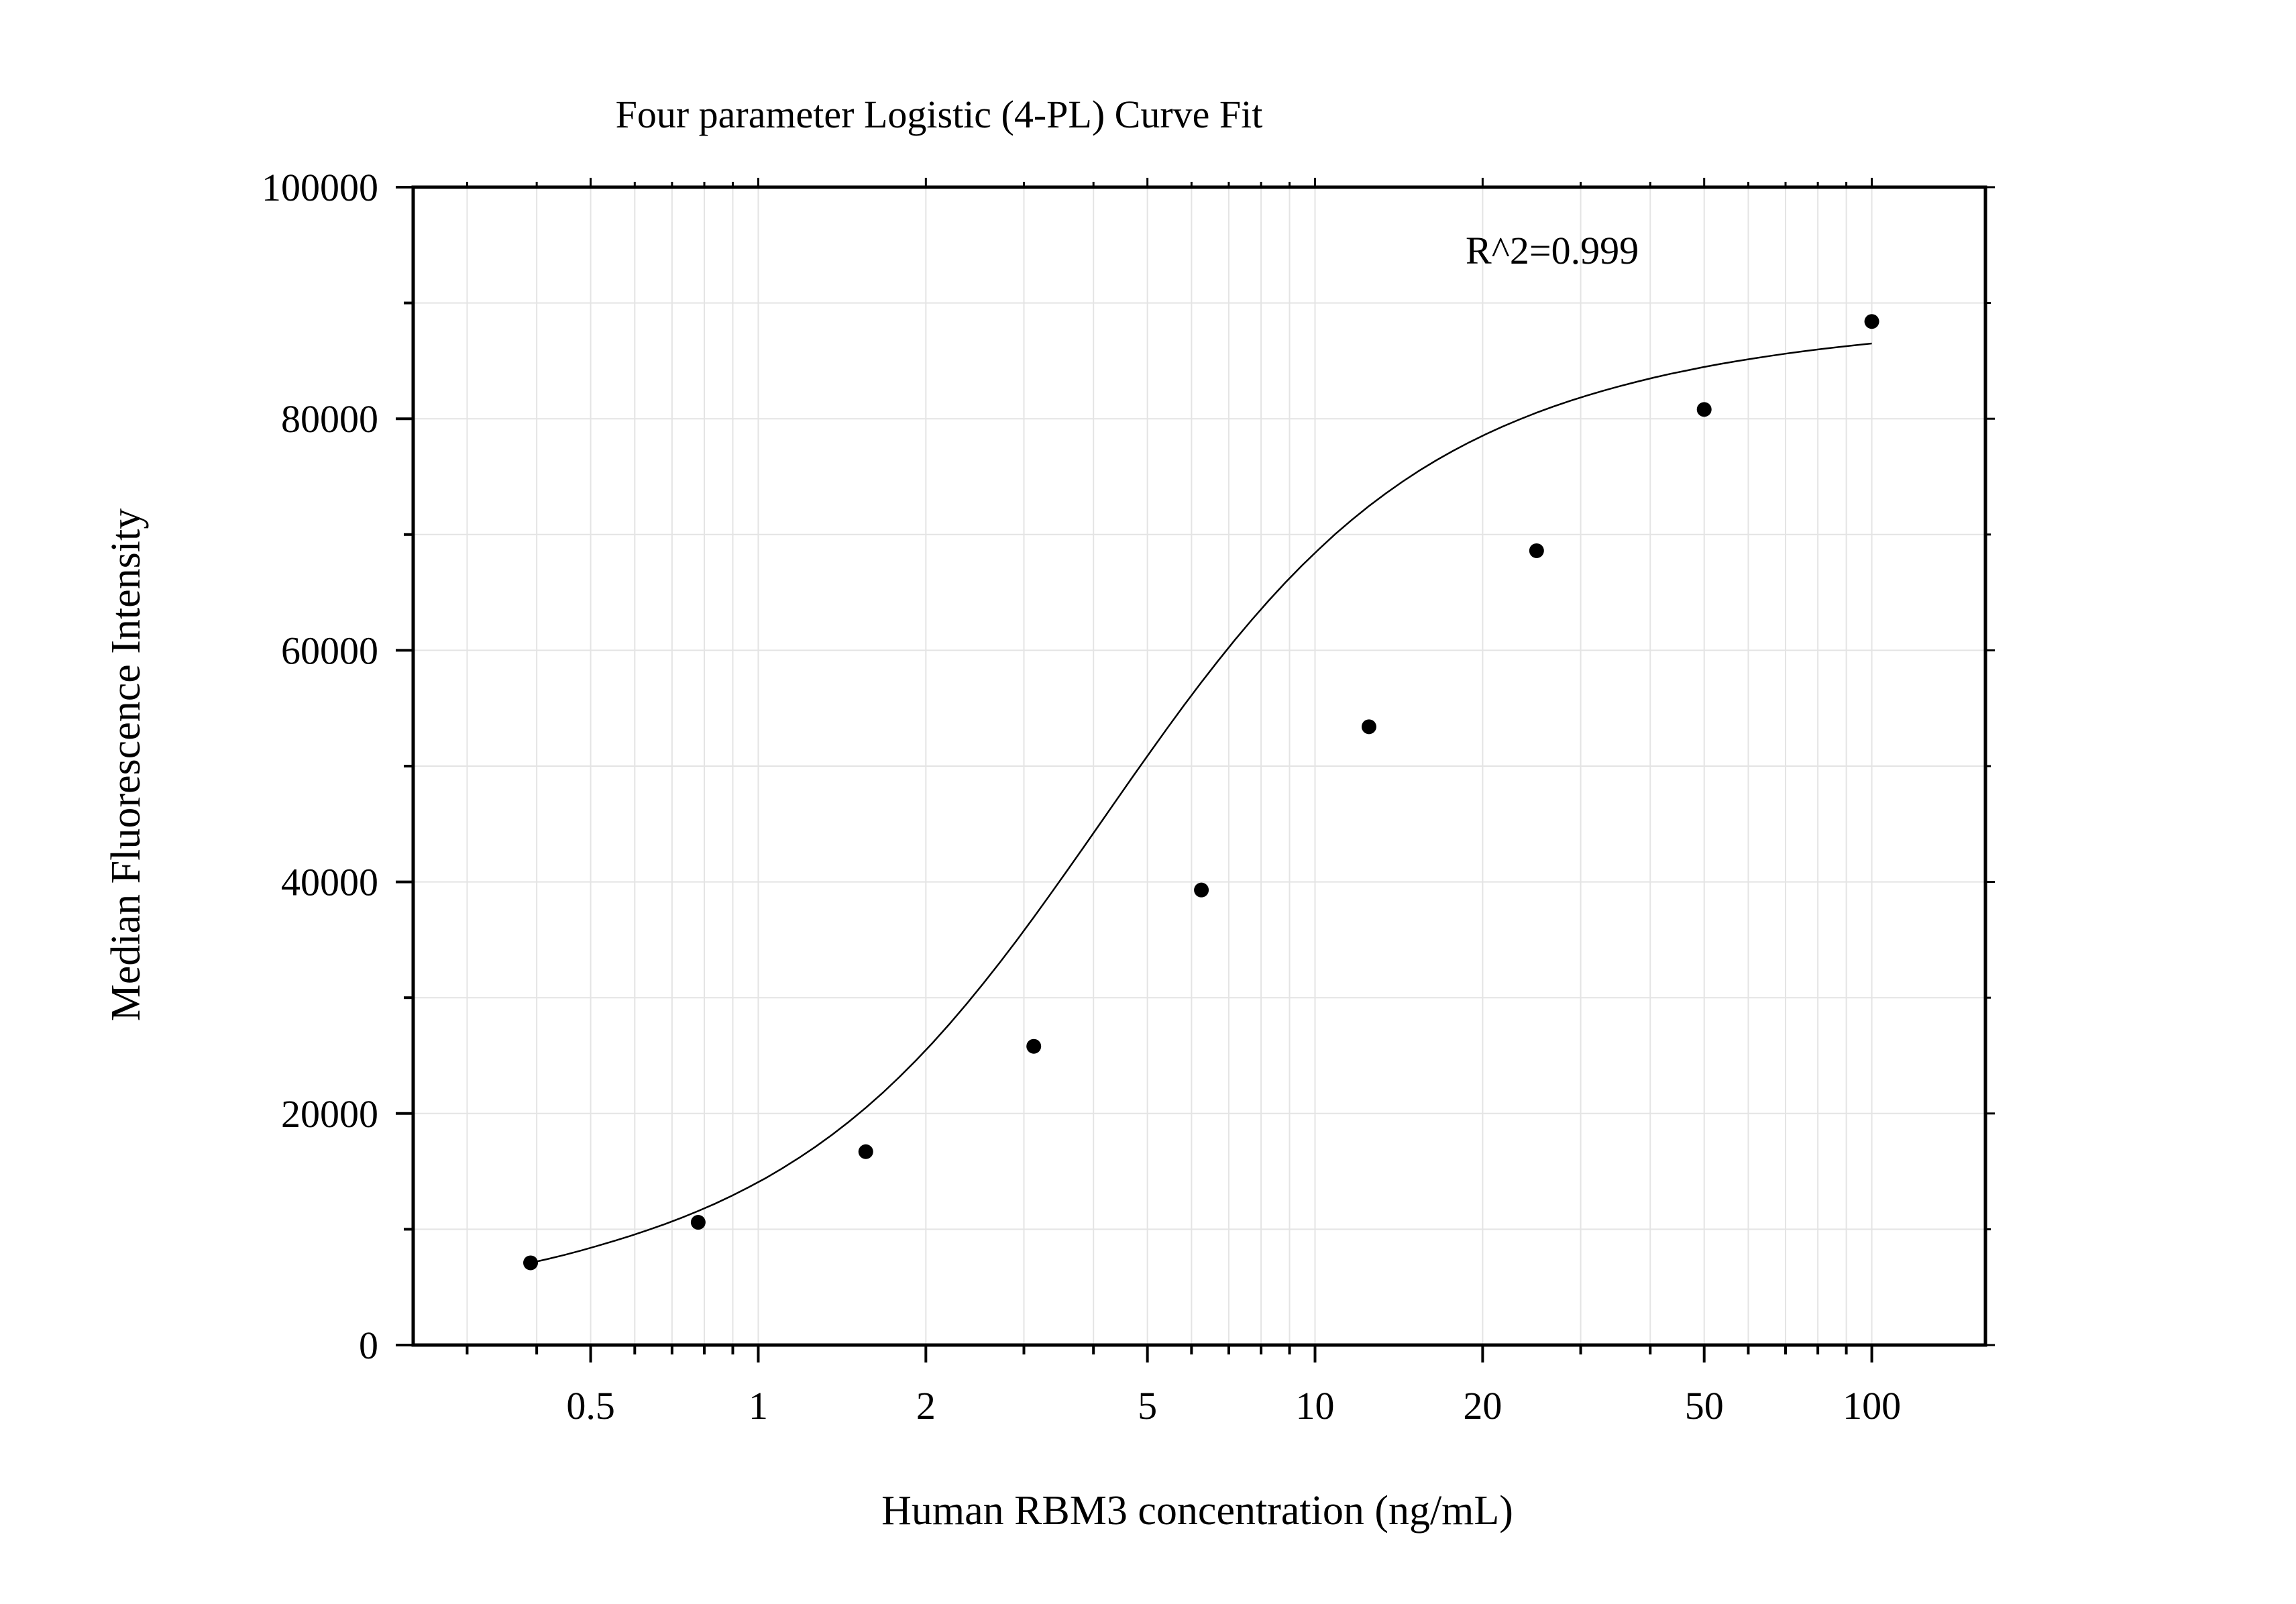  What do you see at coordinates (590, 1406) in the screenshot?
I see `x-tick-label: 0.5` at bounding box center [590, 1406].